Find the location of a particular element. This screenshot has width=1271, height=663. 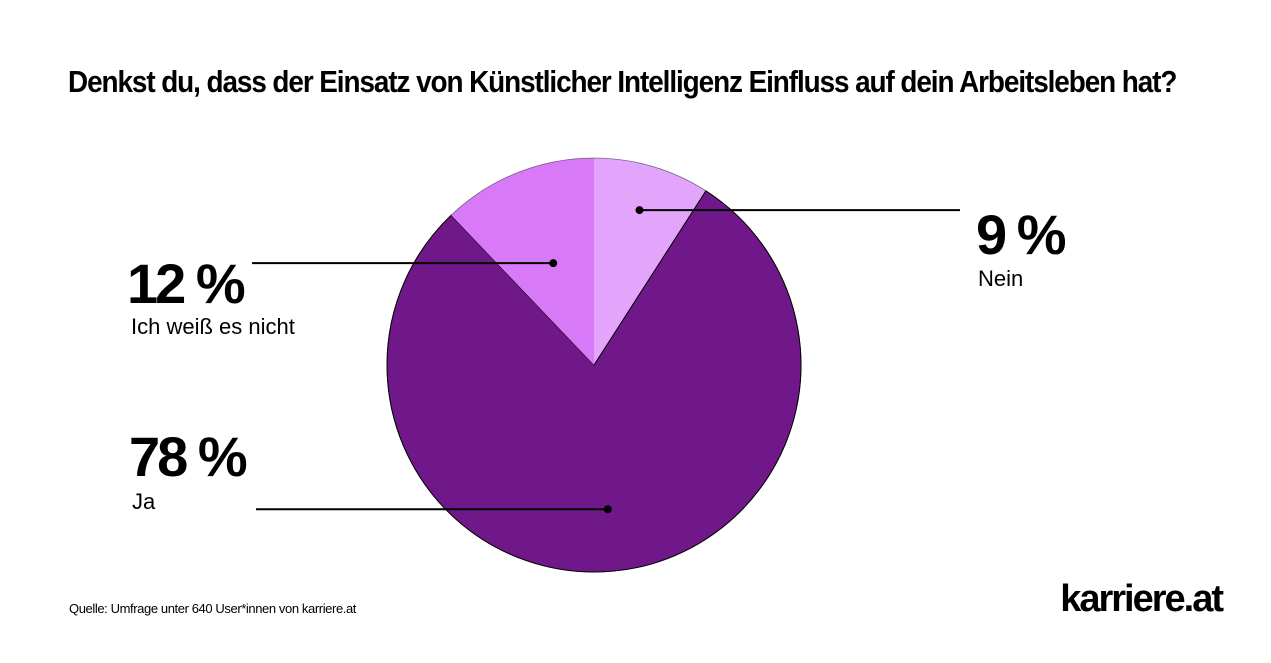

karriere-logo: karriere.at is located at coordinates (1142, 599).